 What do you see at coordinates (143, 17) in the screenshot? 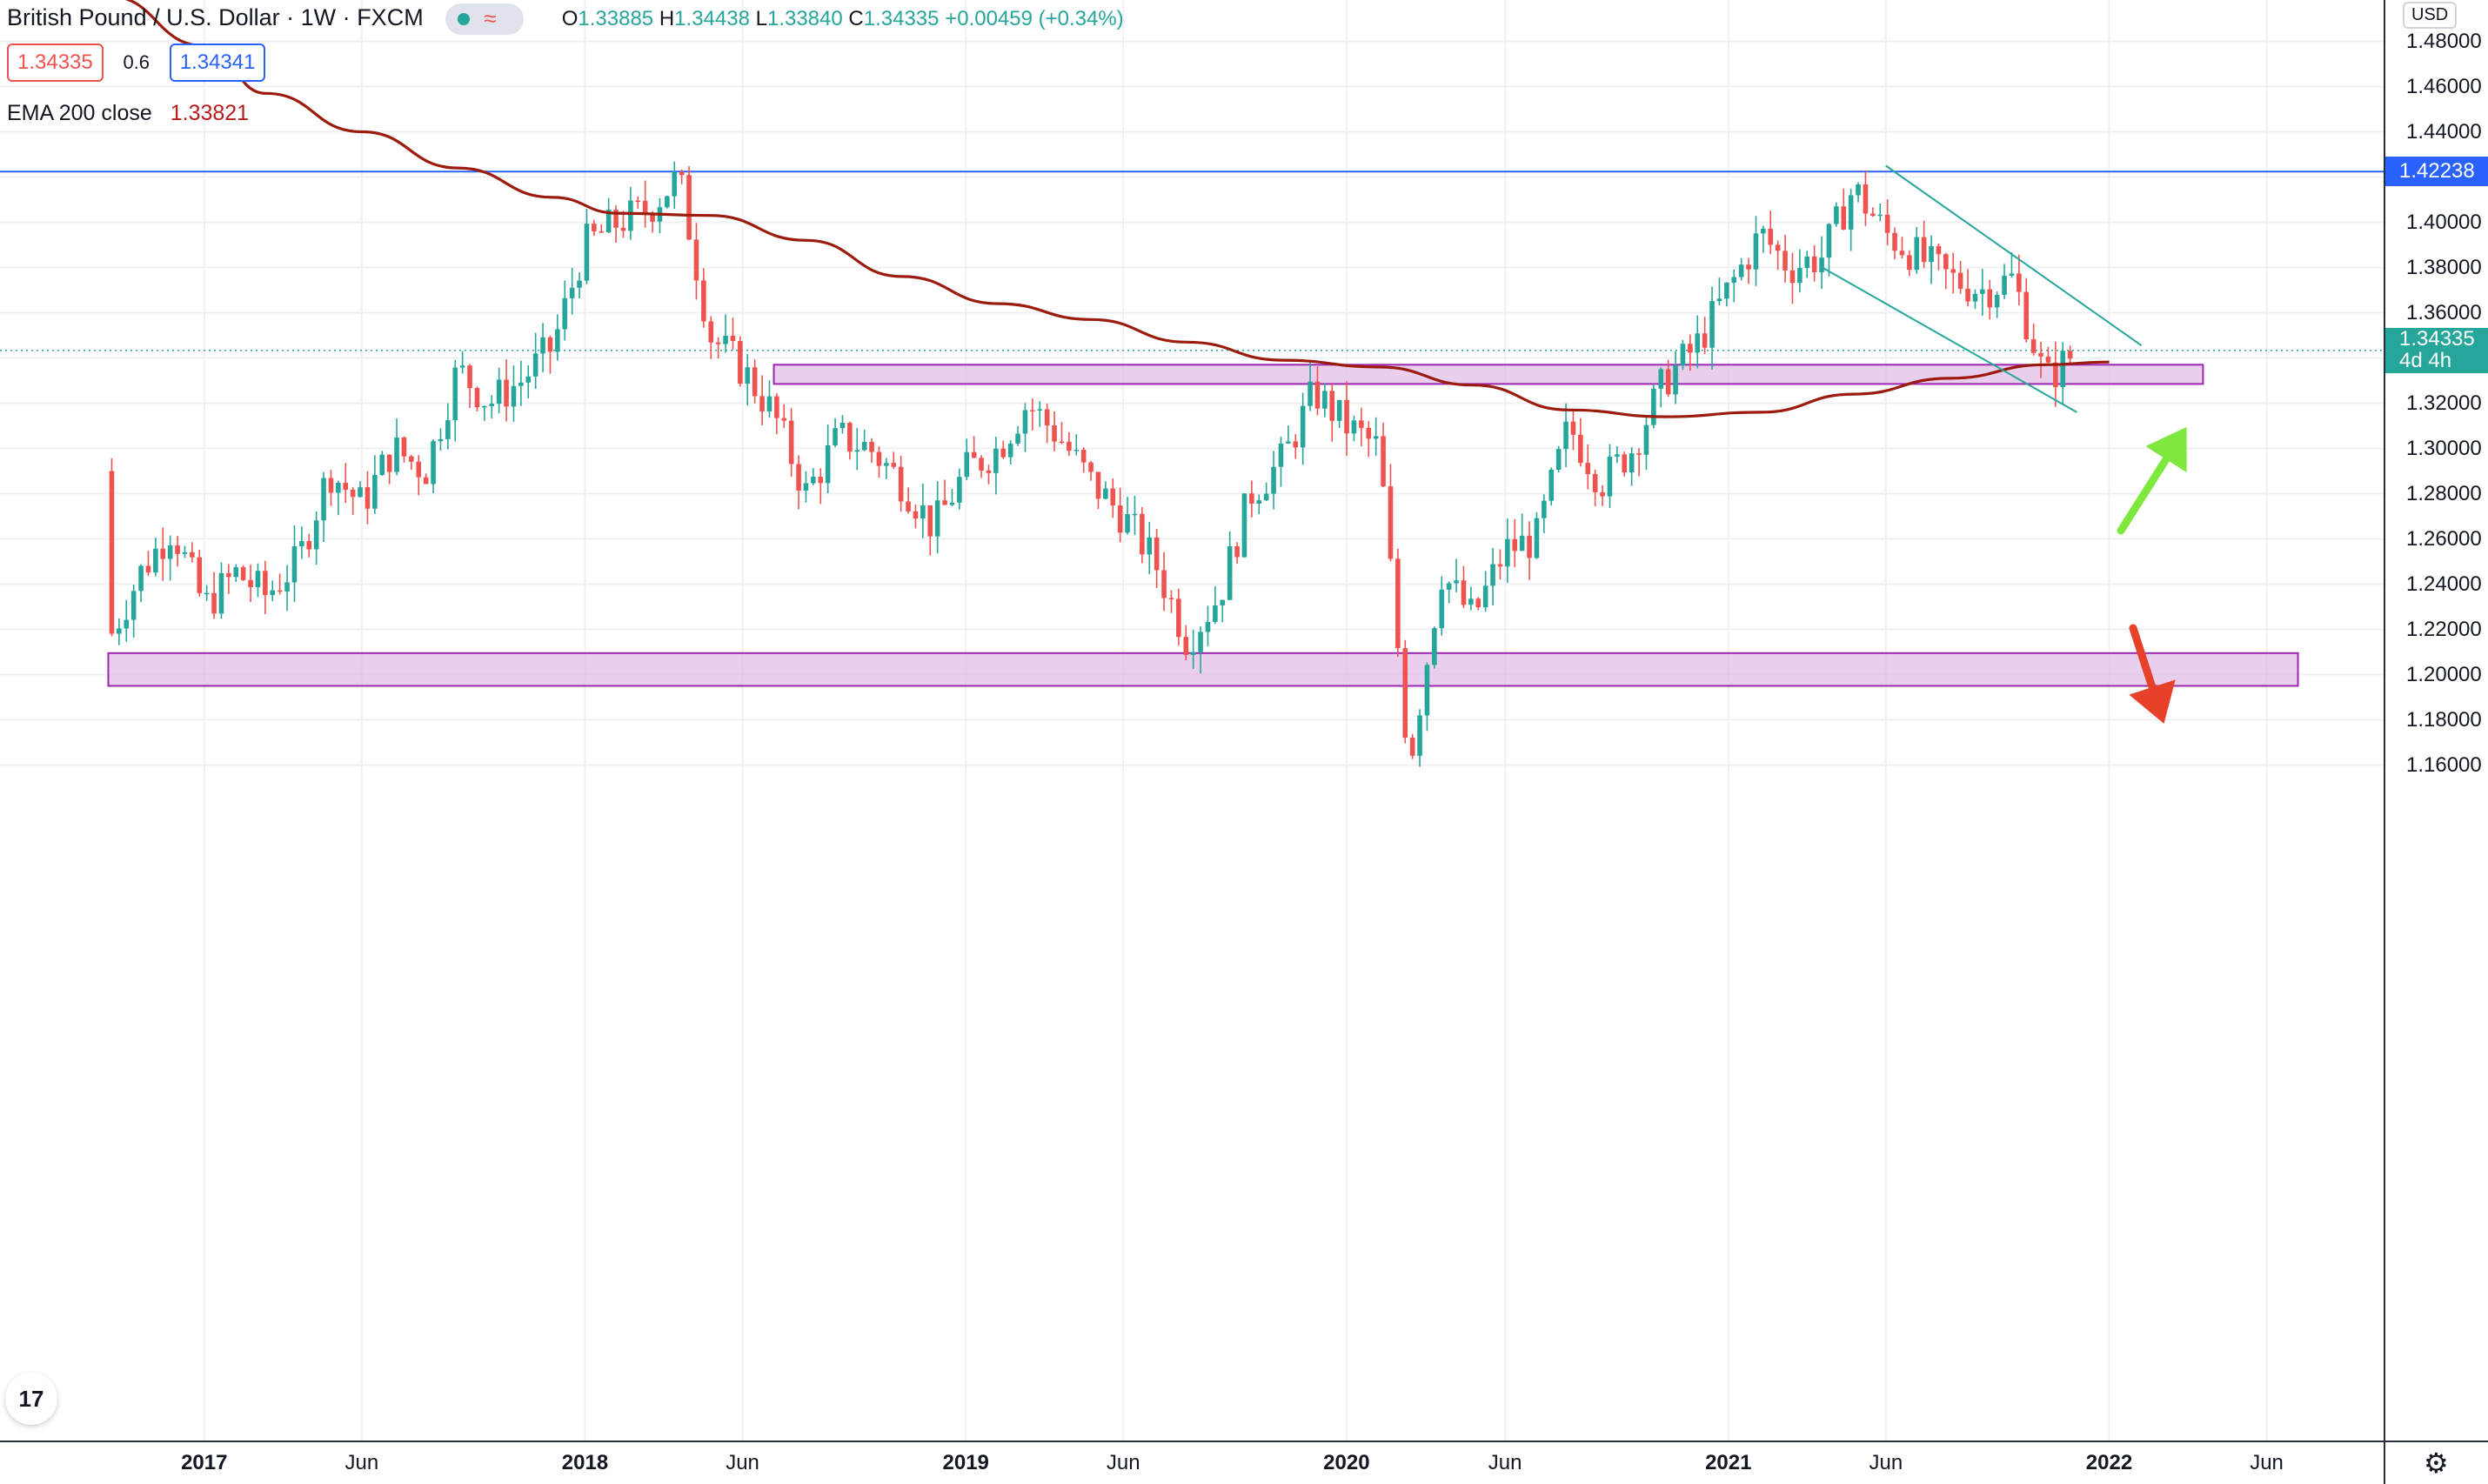
I see `symbol-title: British Pound / U.S. Dollar` at bounding box center [143, 17].